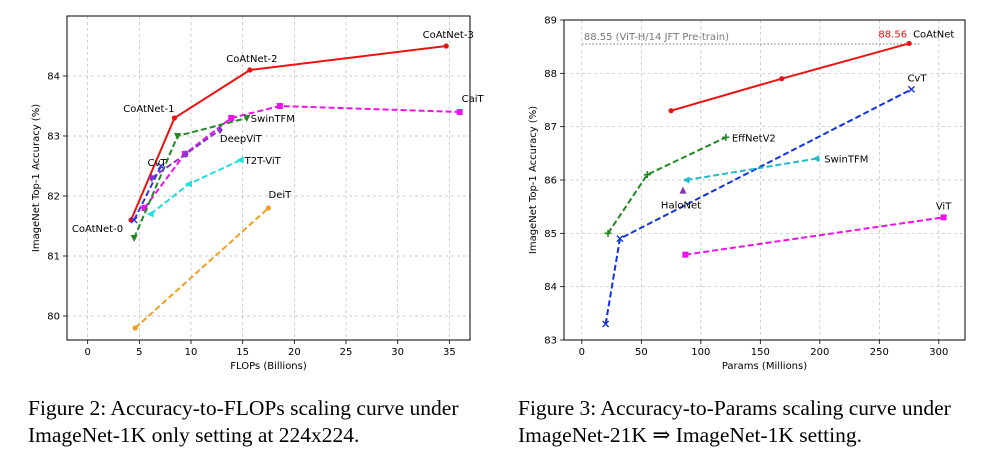 The image size is (989, 463). Describe the element at coordinates (938, 352) in the screenshot. I see `x-tick-label: 300` at that location.